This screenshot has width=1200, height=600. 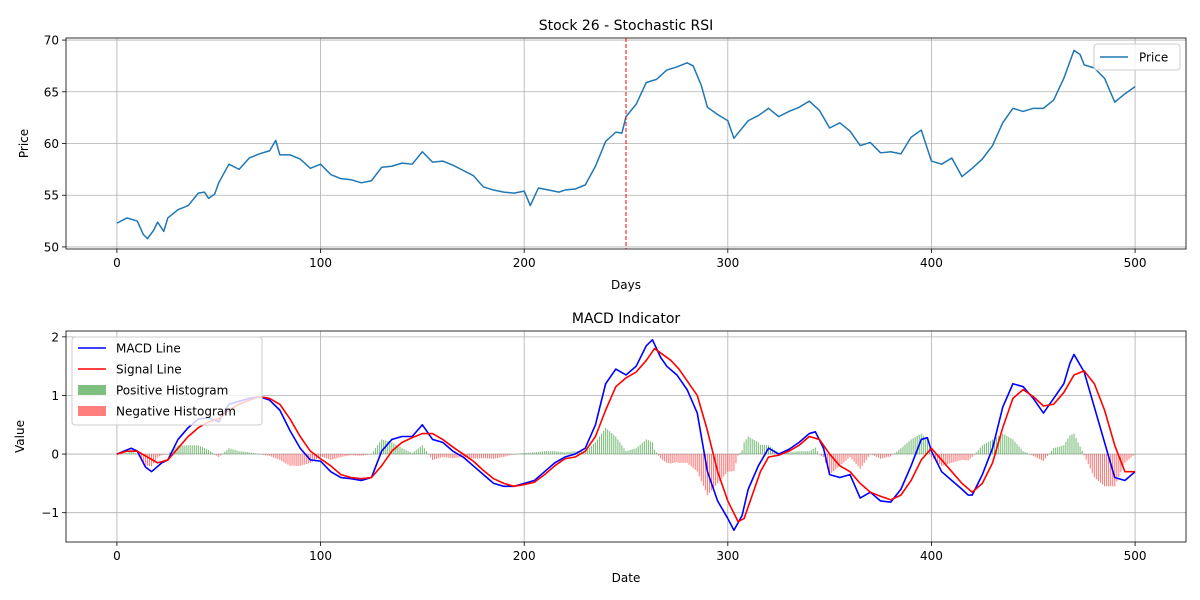 I want to click on x-tick-label: 100, so click(x=320, y=263).